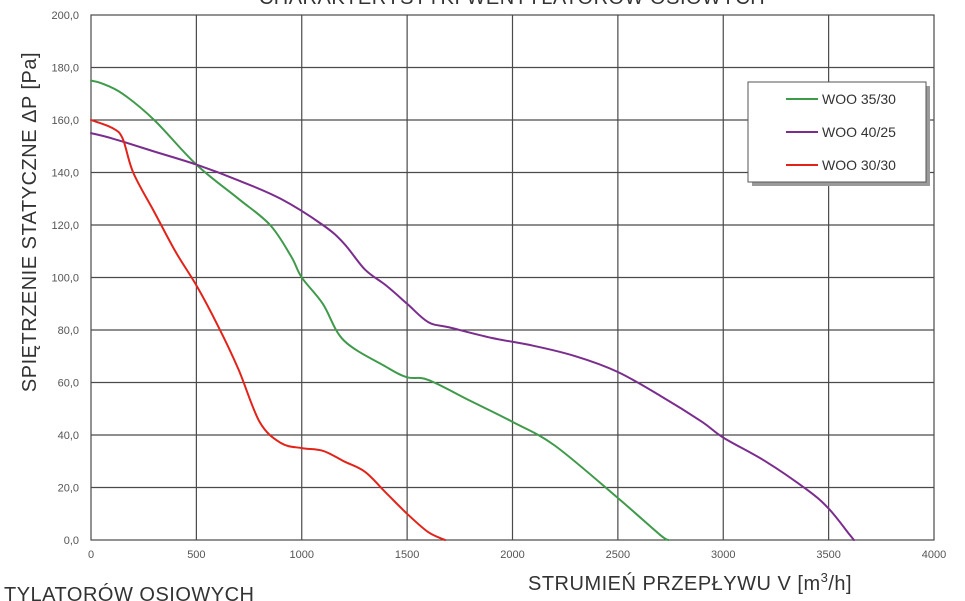  What do you see at coordinates (65, 121) in the screenshot?
I see `y-tick-label: 160,0` at bounding box center [65, 121].